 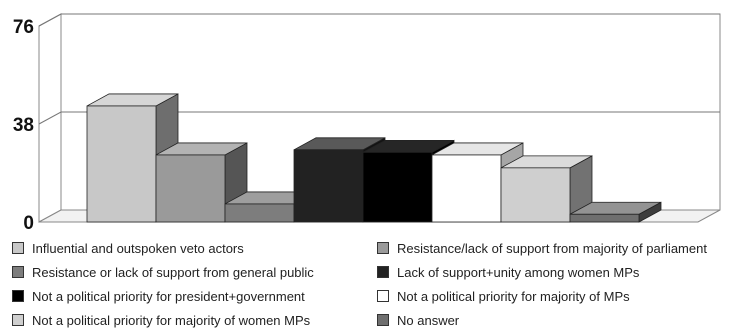 I want to click on legend-item: Lack of support+unity among women MPs, so click(x=508, y=272).